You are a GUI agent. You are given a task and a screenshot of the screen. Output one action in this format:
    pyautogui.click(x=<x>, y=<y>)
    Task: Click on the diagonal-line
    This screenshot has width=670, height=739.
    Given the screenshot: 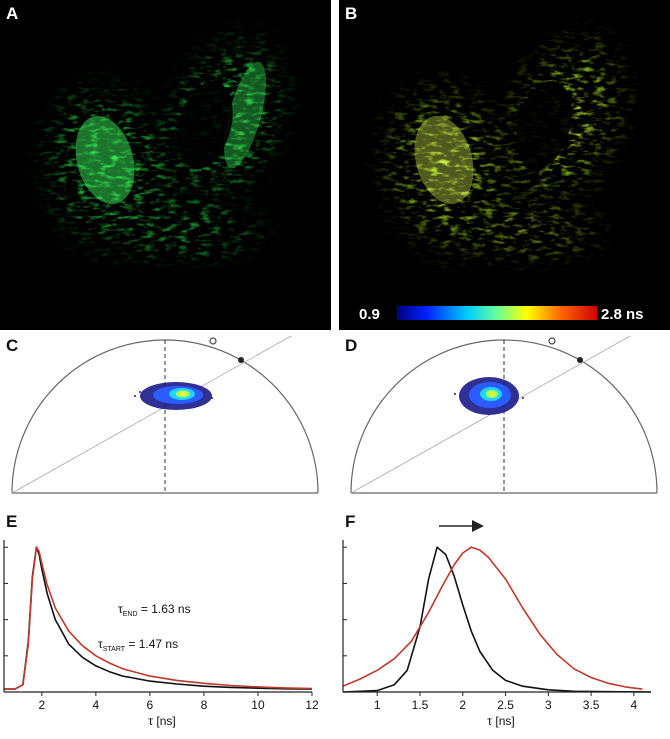 What is the action you would take?
    pyautogui.click(x=156, y=412)
    